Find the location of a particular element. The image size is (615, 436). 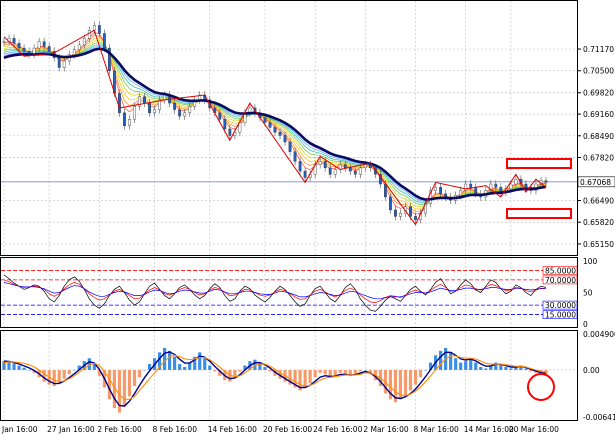

current-price-box is located at coordinates (596, 182).